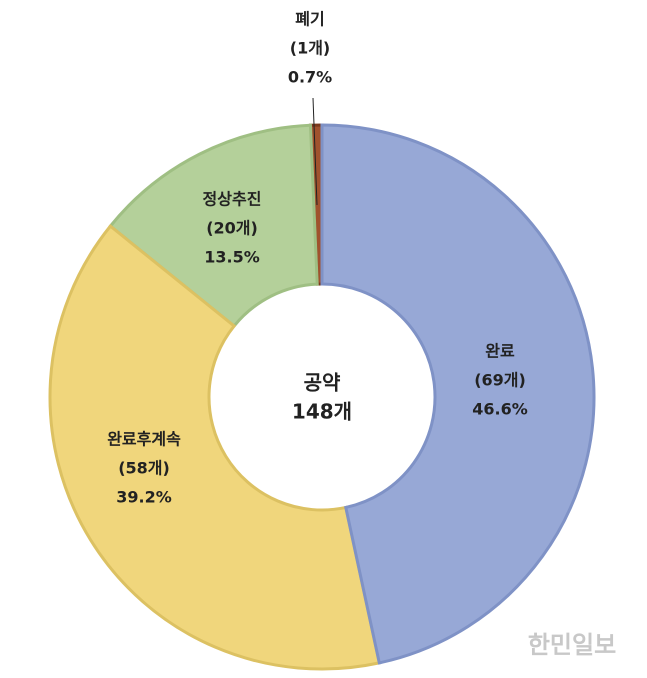  What do you see at coordinates (144, 439) in the screenshot?
I see `category-label: 완료후계속` at bounding box center [144, 439].